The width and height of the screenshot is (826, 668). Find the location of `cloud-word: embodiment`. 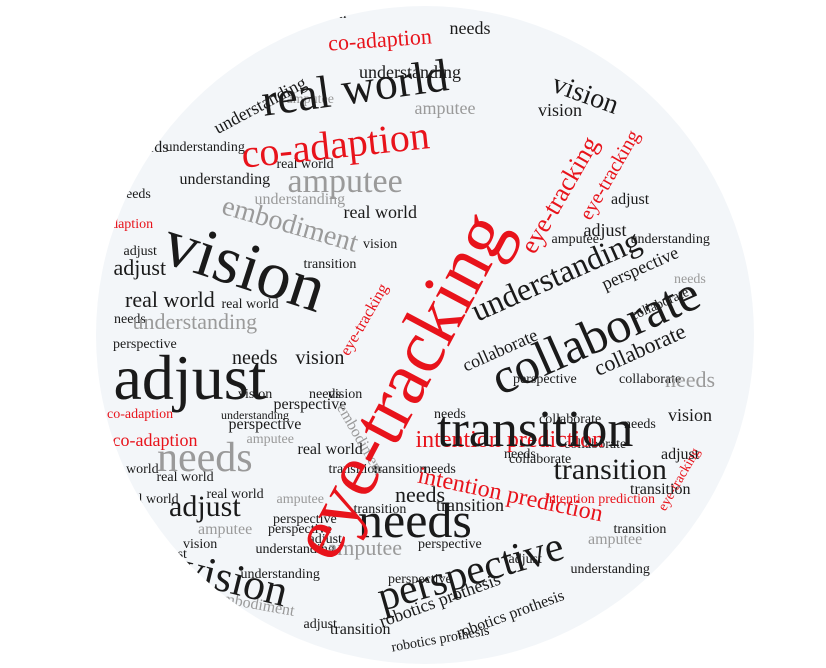

cloud-word: embodiment is located at coordinates (220, 640).